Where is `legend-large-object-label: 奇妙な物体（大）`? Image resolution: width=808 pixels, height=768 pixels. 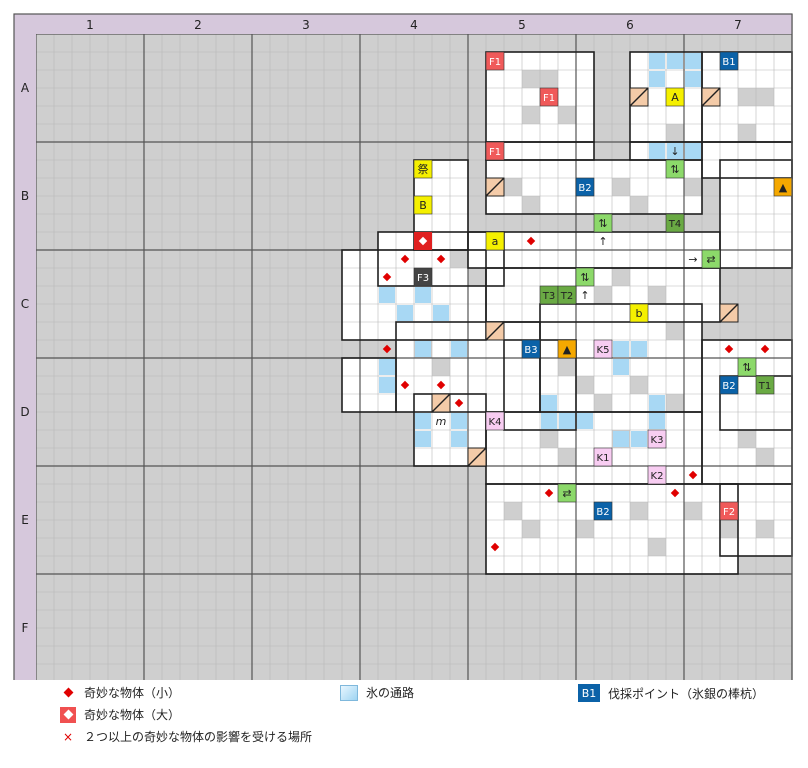
legend-large-object-label: 奇妙な物体（大） is located at coordinates (132, 715).